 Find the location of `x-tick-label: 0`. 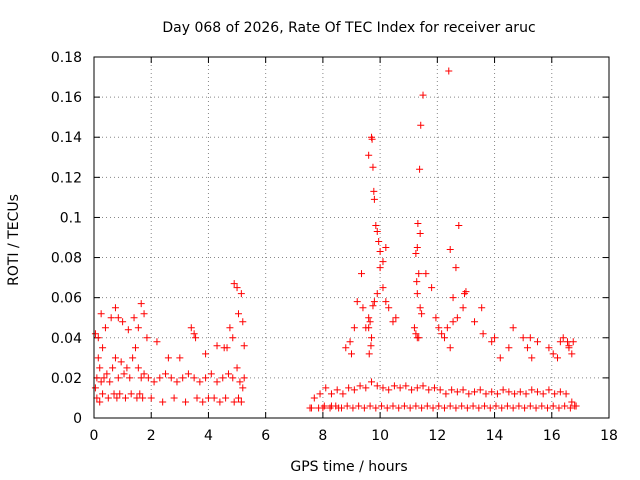

x-tick-label: 0 is located at coordinates (94, 436).